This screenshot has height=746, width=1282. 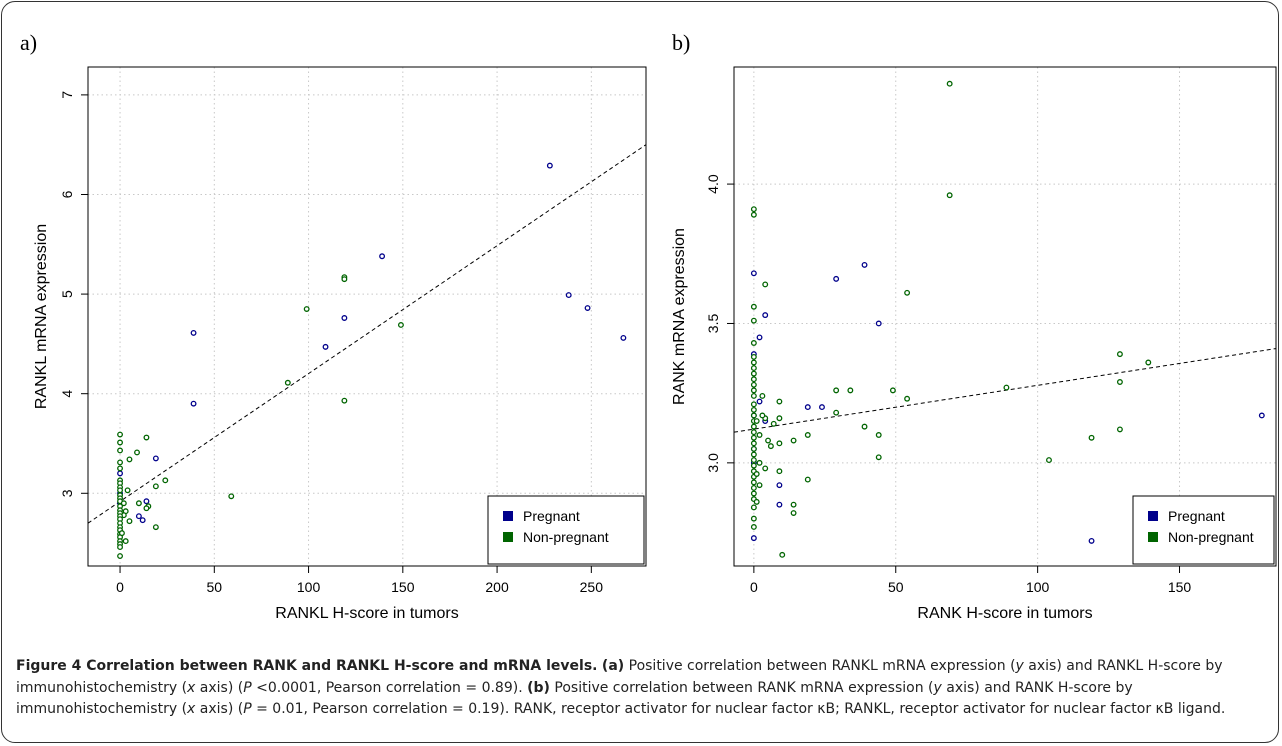 I want to click on y-tick-label: 3, so click(x=67, y=493).